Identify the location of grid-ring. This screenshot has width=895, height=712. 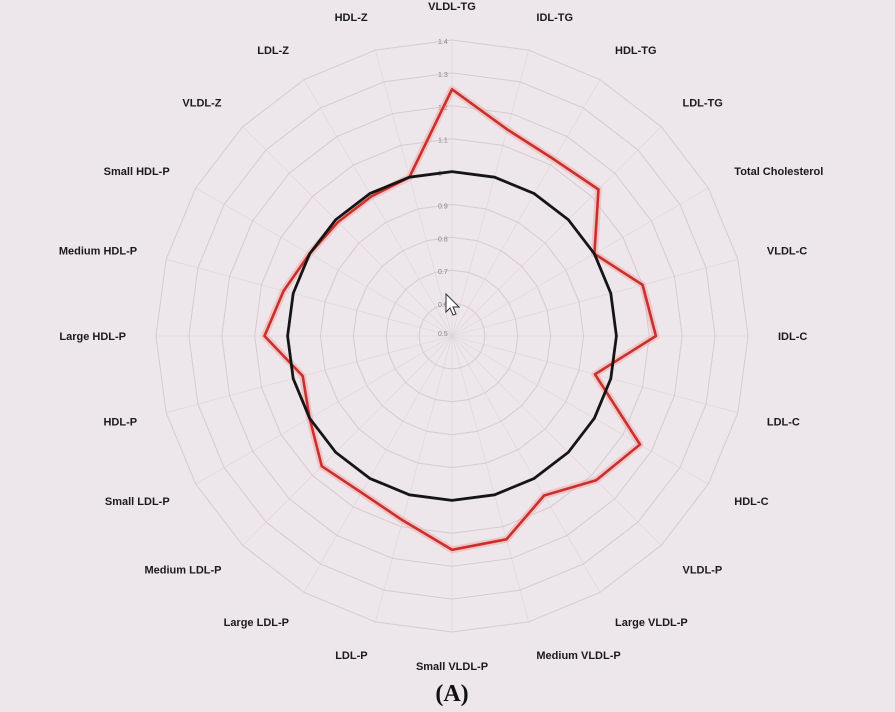
(452, 336).